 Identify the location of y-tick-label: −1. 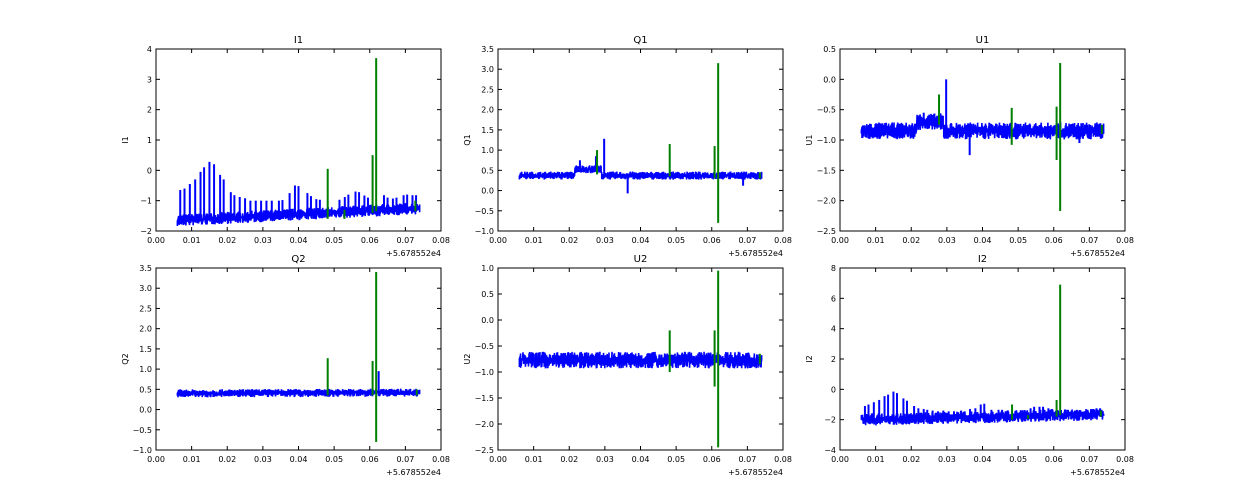
(146, 201).